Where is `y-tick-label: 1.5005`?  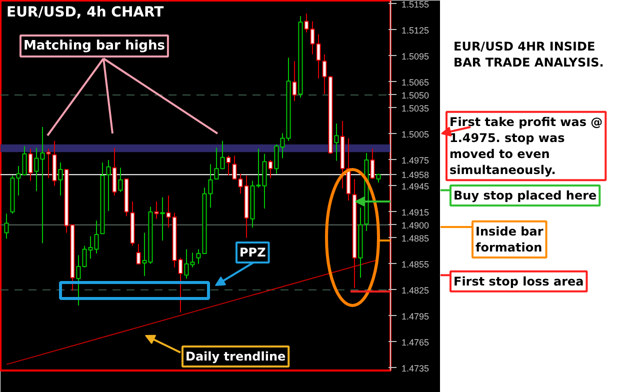
y-tick-label: 1.5005 is located at coordinates (416, 134).